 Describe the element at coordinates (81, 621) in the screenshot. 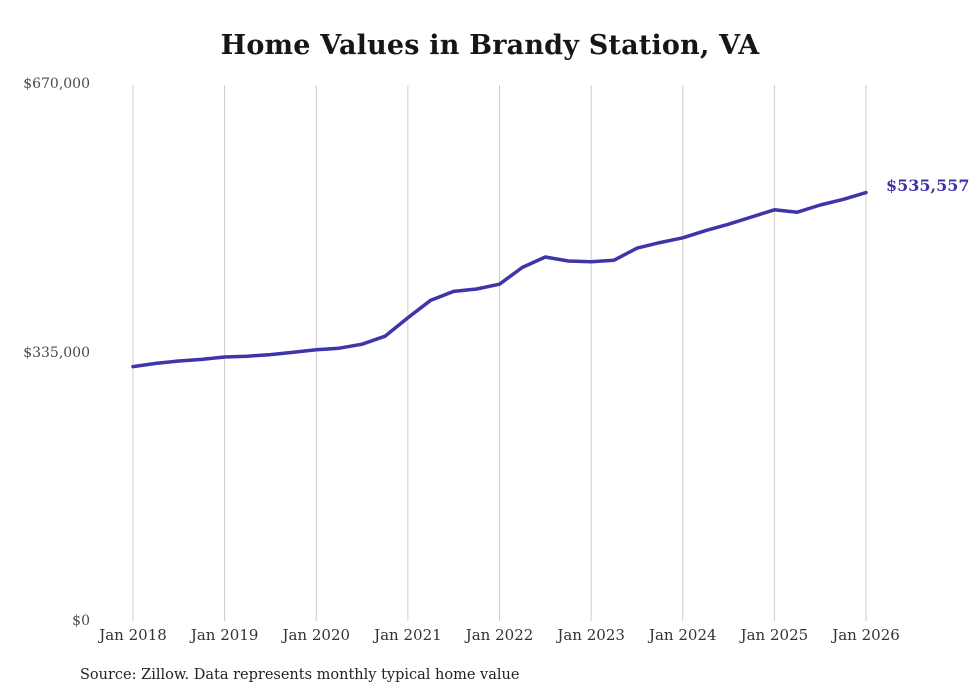

I see `y-axis-tick-0: $0` at that location.